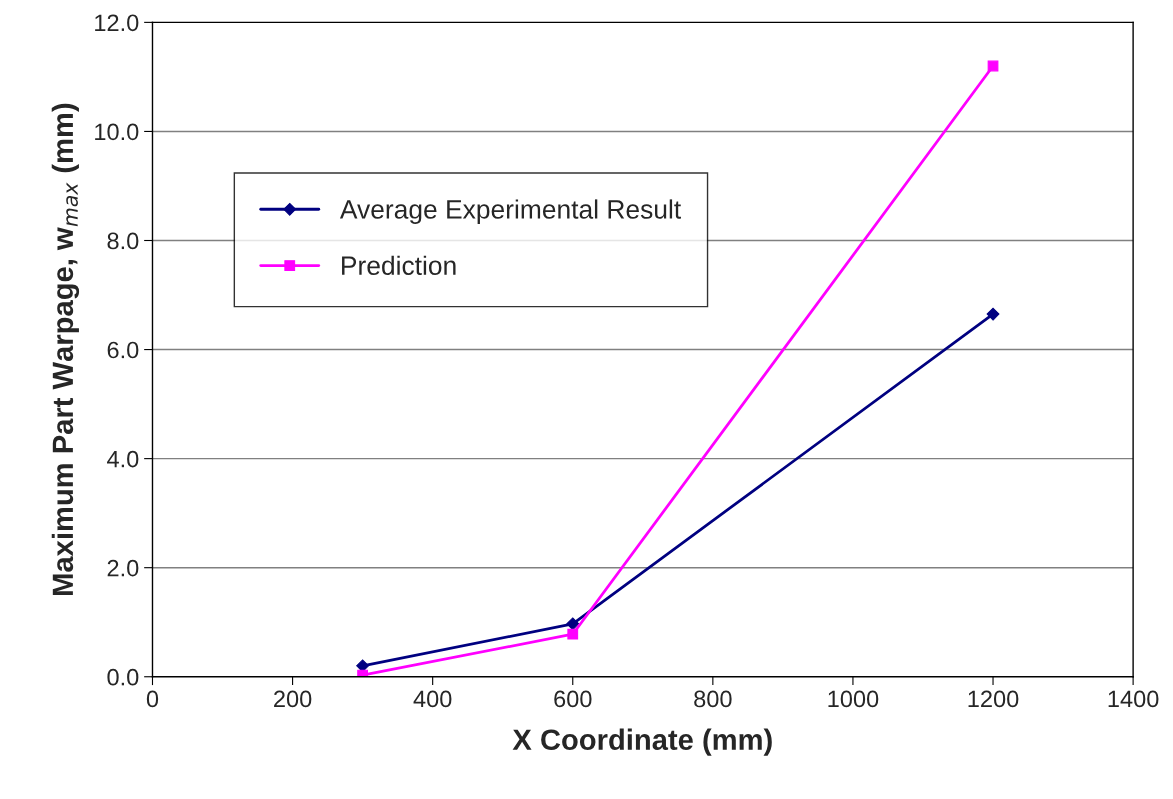 This screenshot has height=799, width=1173. I want to click on x-tick-label: 800, so click(713, 699).